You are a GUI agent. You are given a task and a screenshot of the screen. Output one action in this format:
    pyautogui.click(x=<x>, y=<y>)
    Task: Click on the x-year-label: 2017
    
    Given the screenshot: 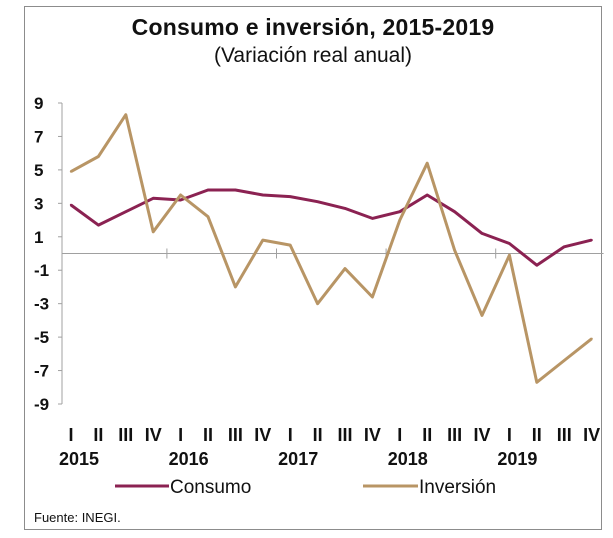 What is the action you would take?
    pyautogui.click(x=298, y=459)
    